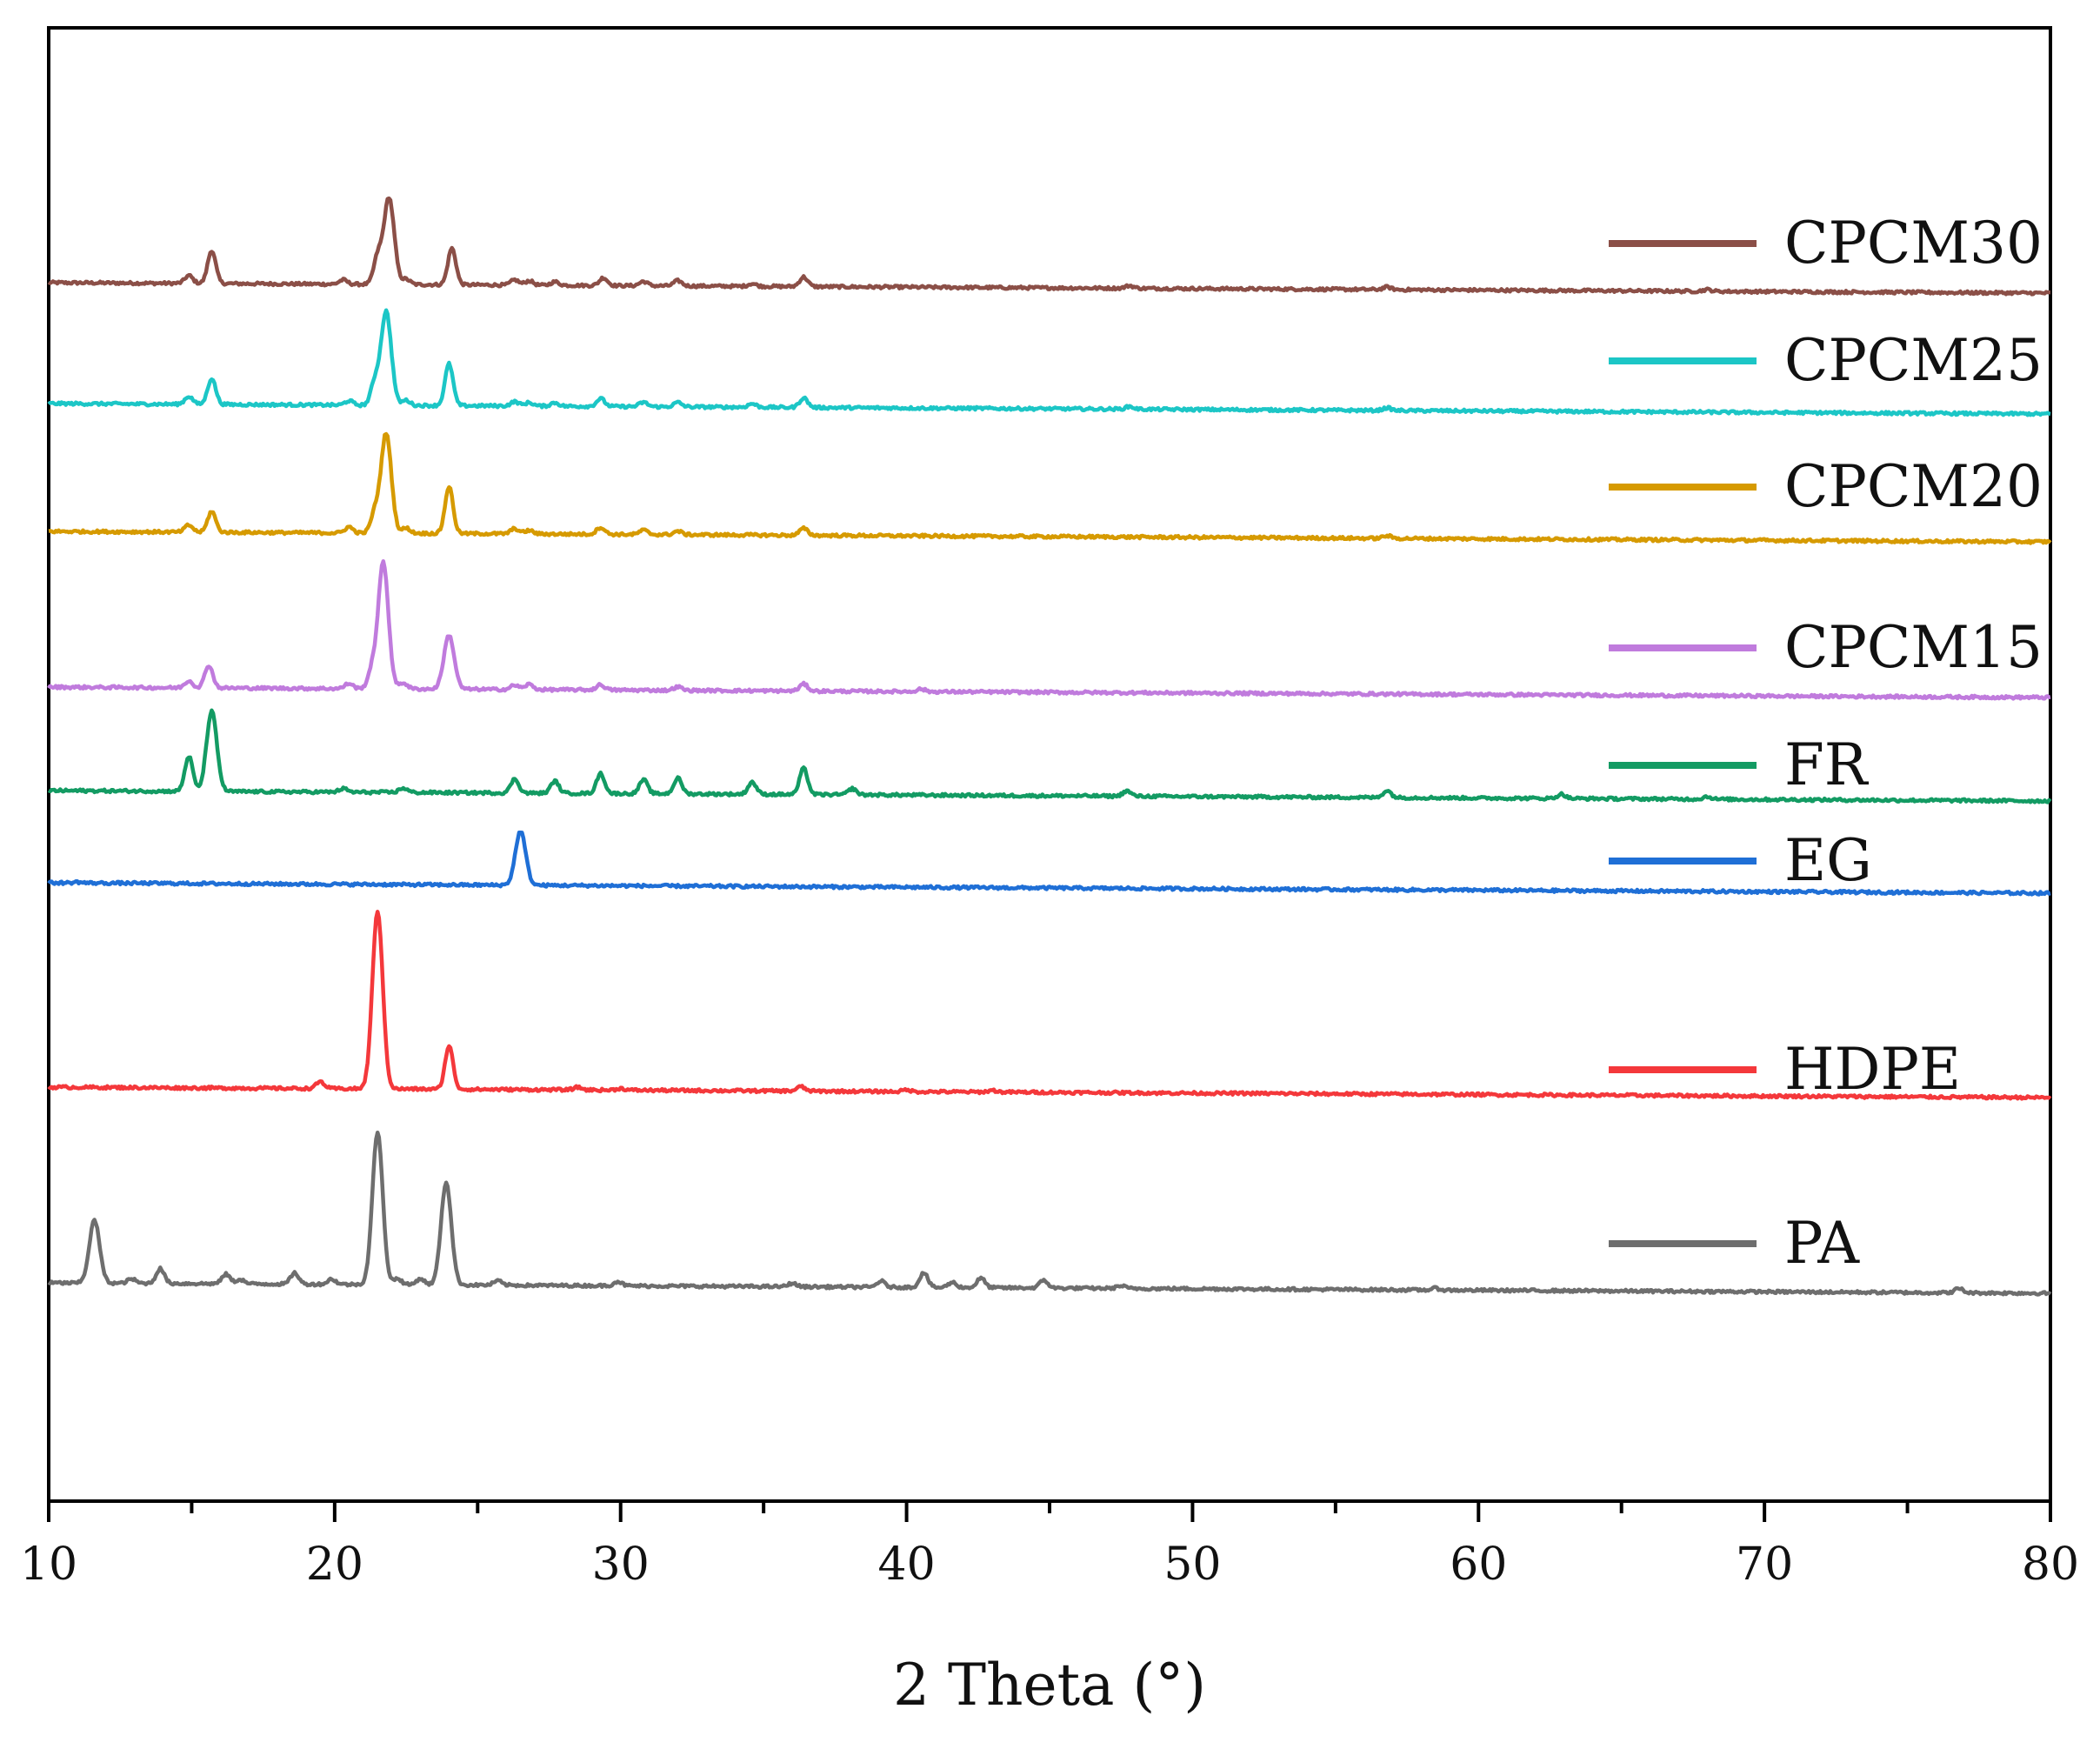 This screenshot has width=2100, height=1749. What do you see at coordinates (1049, 1005) in the screenshot?
I see `series-line-hdpe` at bounding box center [1049, 1005].